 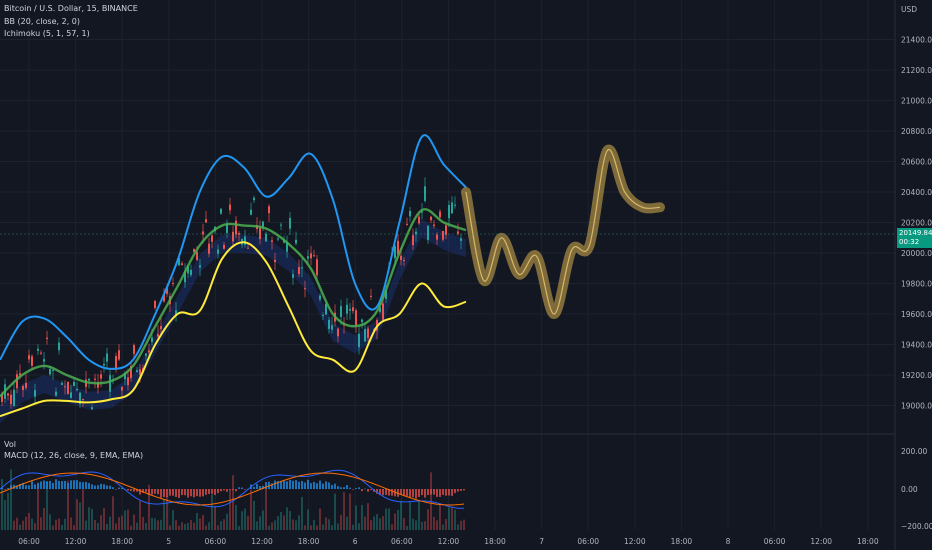 I want to click on time-axis-label: 06:00, so click(x=29, y=541).